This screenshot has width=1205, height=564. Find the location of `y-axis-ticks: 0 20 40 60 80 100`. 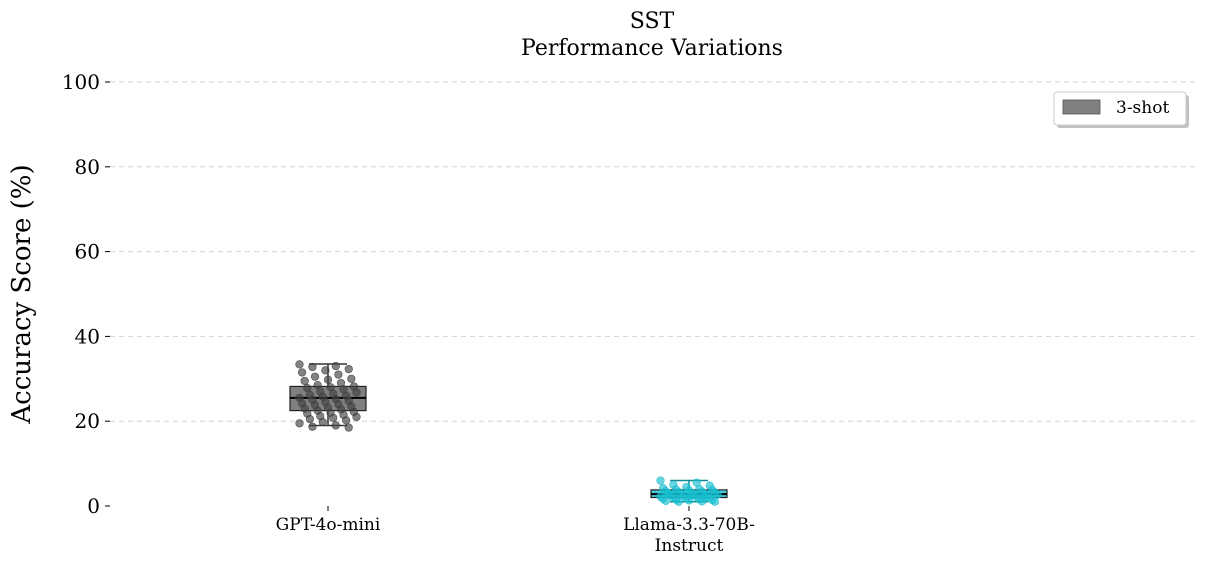

y-axis-ticks: 0 20 40 60 80 100 is located at coordinates (86, 294).